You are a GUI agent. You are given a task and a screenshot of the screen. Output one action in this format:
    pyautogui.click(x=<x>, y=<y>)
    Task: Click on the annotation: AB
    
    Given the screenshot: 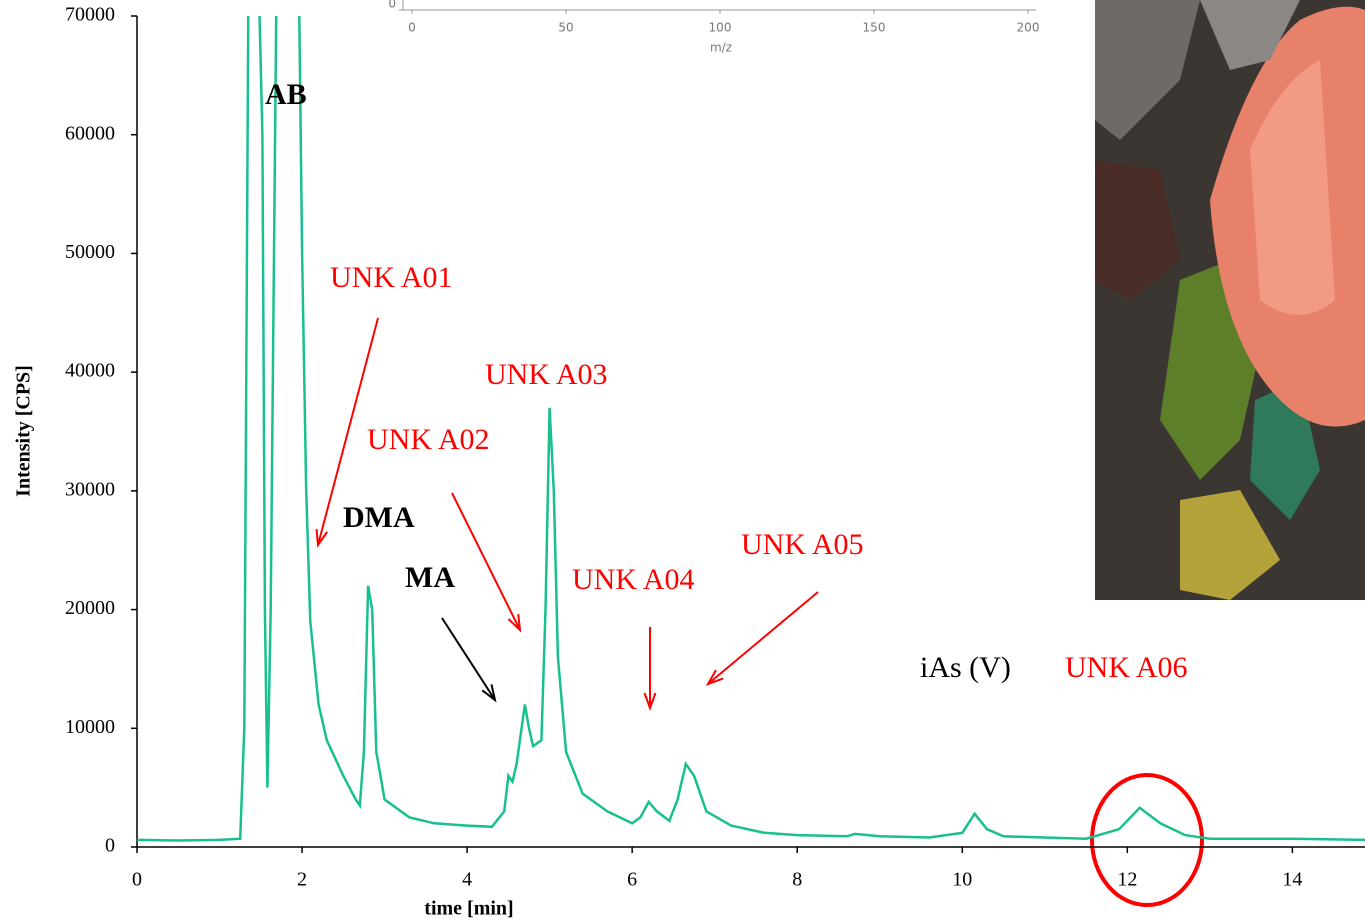 What is the action you would take?
    pyautogui.click(x=286, y=94)
    